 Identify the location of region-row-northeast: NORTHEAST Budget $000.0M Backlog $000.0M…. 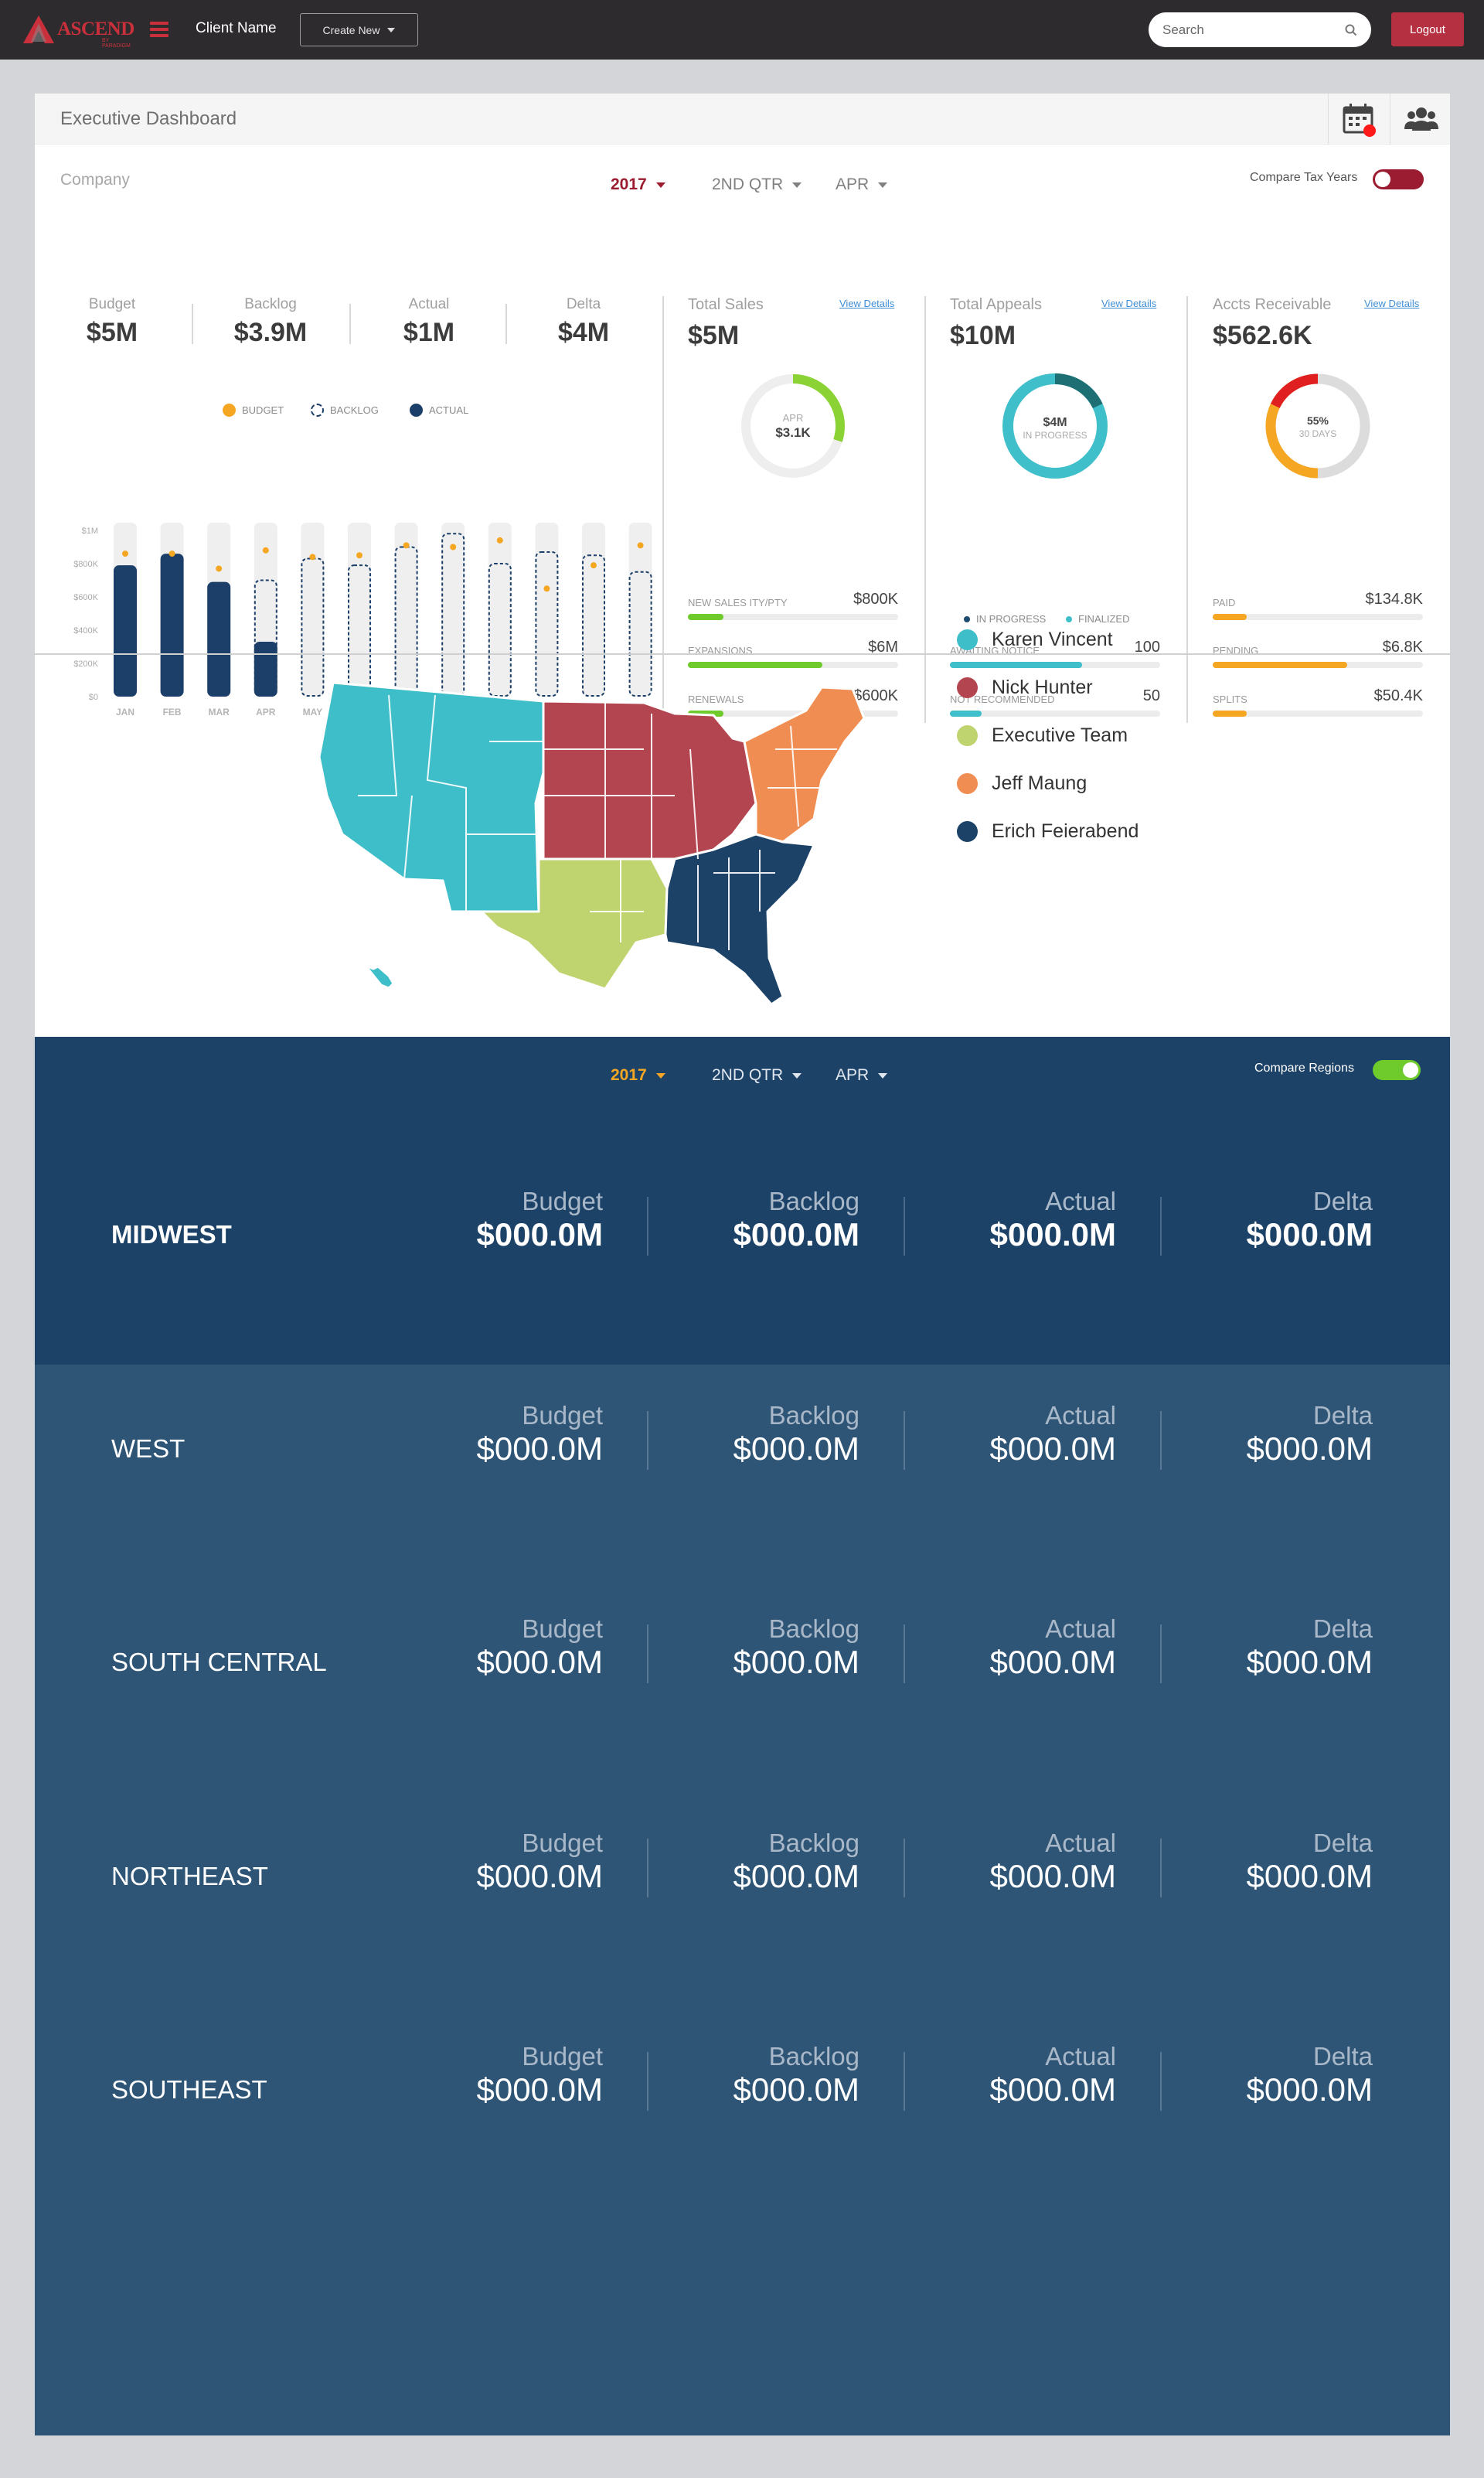
(742, 1905).